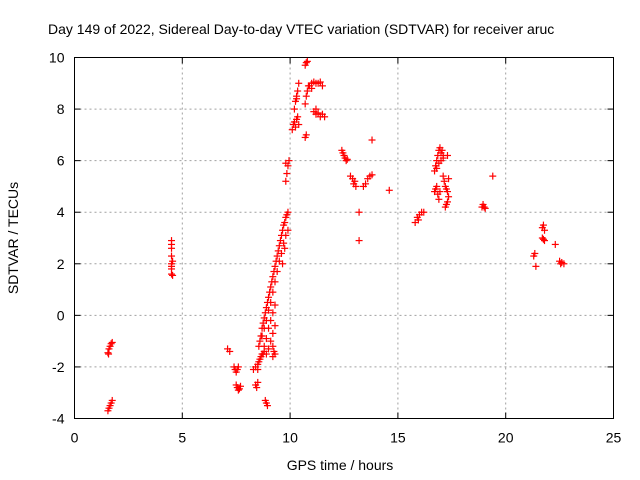 The width and height of the screenshot is (640, 480). What do you see at coordinates (506, 438) in the screenshot?
I see `x-tick-label: 20` at bounding box center [506, 438].